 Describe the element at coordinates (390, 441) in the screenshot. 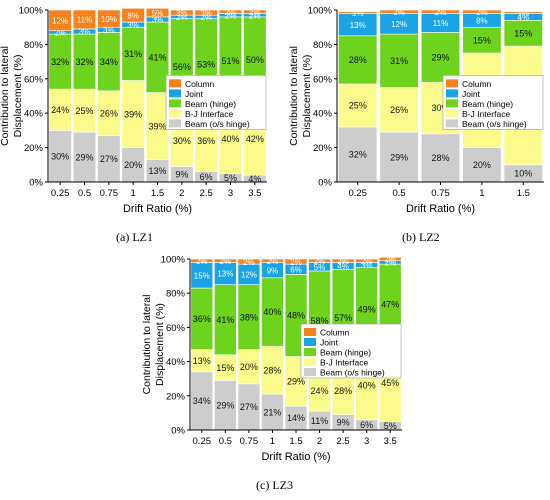

I see `x-tick-label-3.5: 3.5` at that location.